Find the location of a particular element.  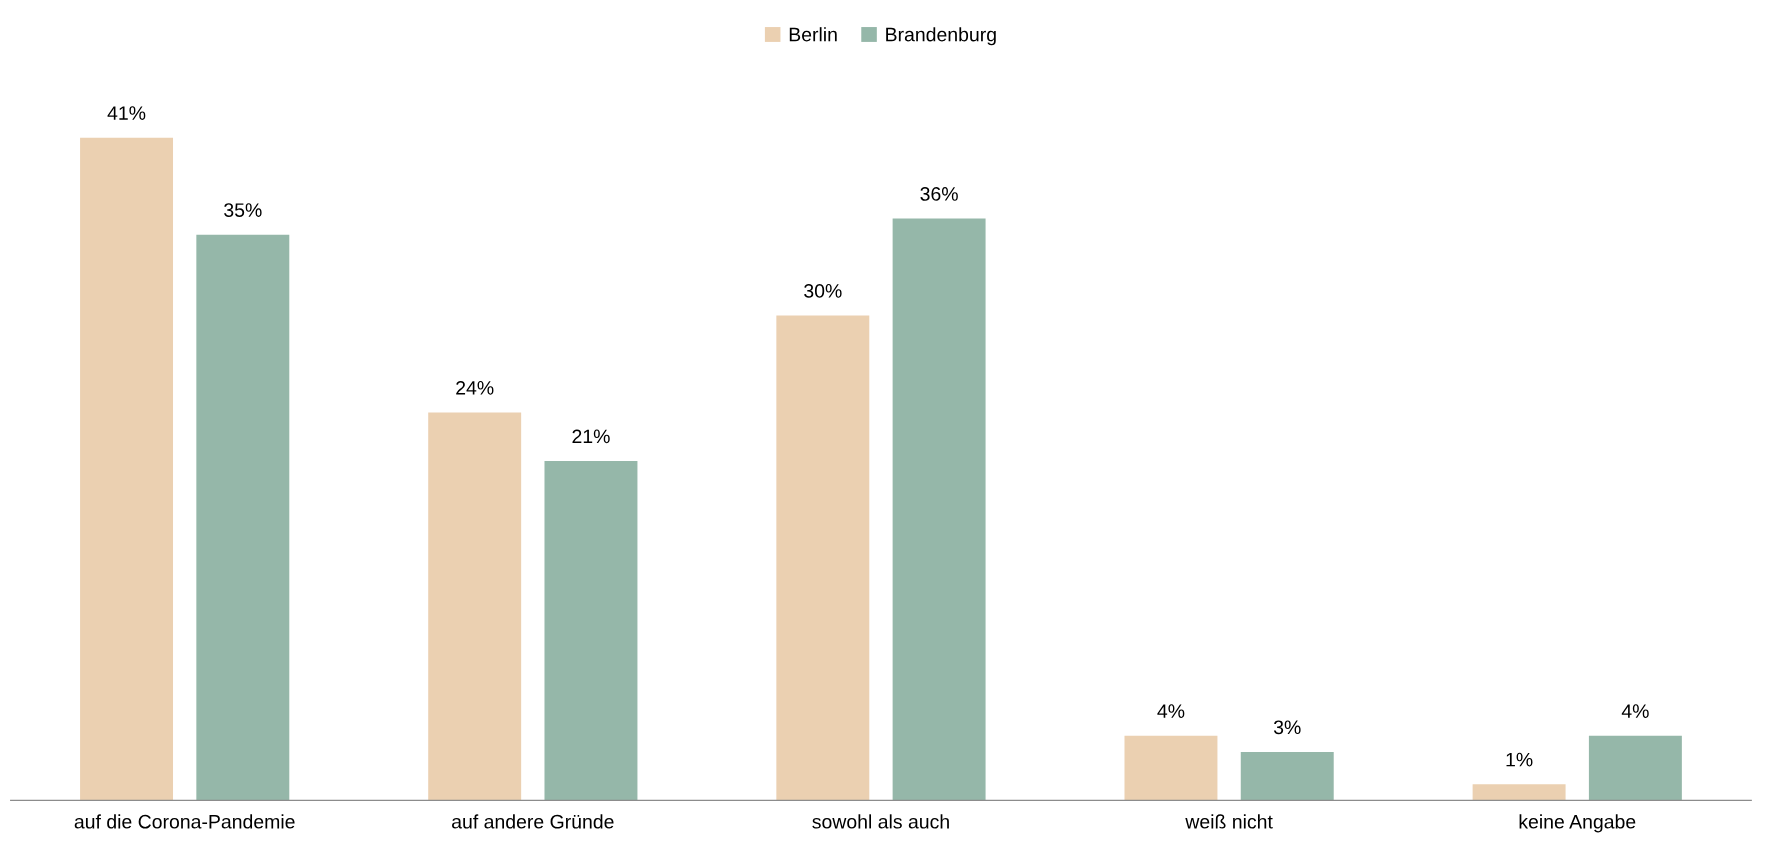

data-label: 21% is located at coordinates (591, 436).